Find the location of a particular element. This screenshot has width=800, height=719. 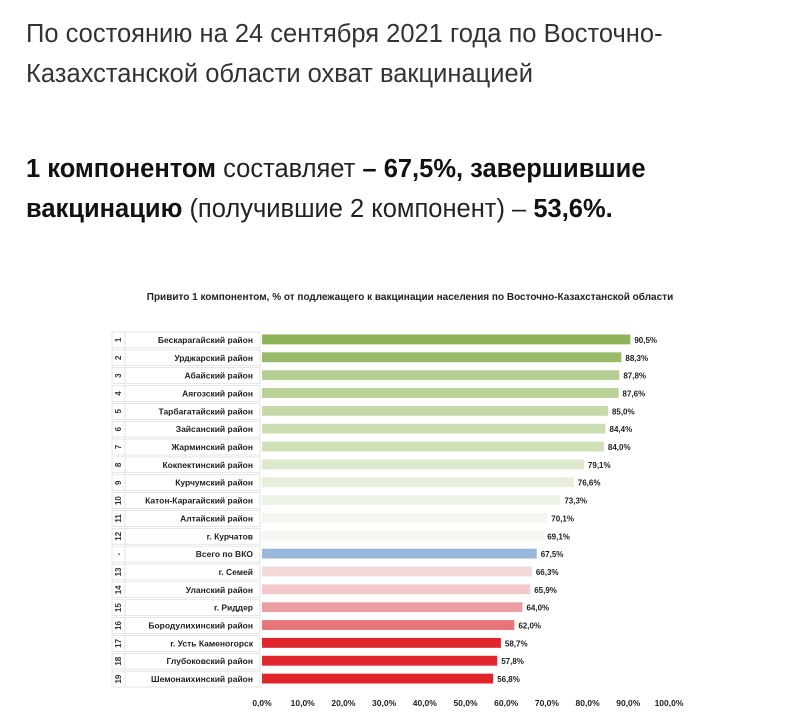

x-tick-label: 100,0% is located at coordinates (669, 703).